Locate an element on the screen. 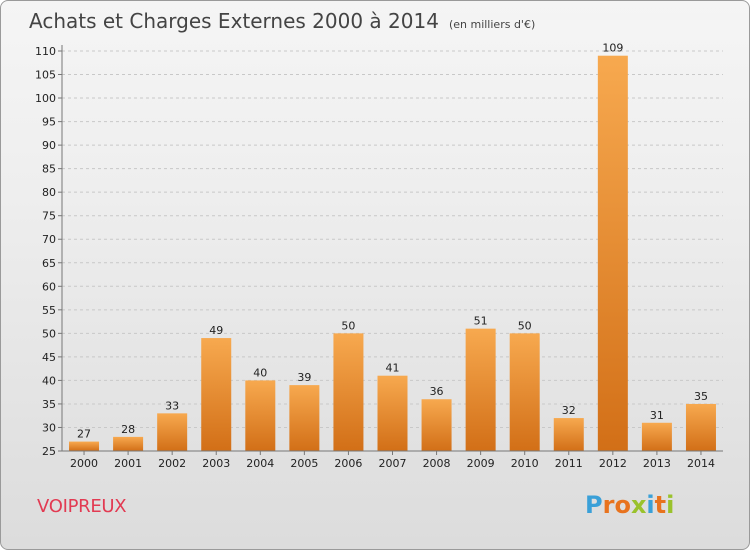 This screenshot has height=550, width=750. logo-letter: P is located at coordinates (594, 505).